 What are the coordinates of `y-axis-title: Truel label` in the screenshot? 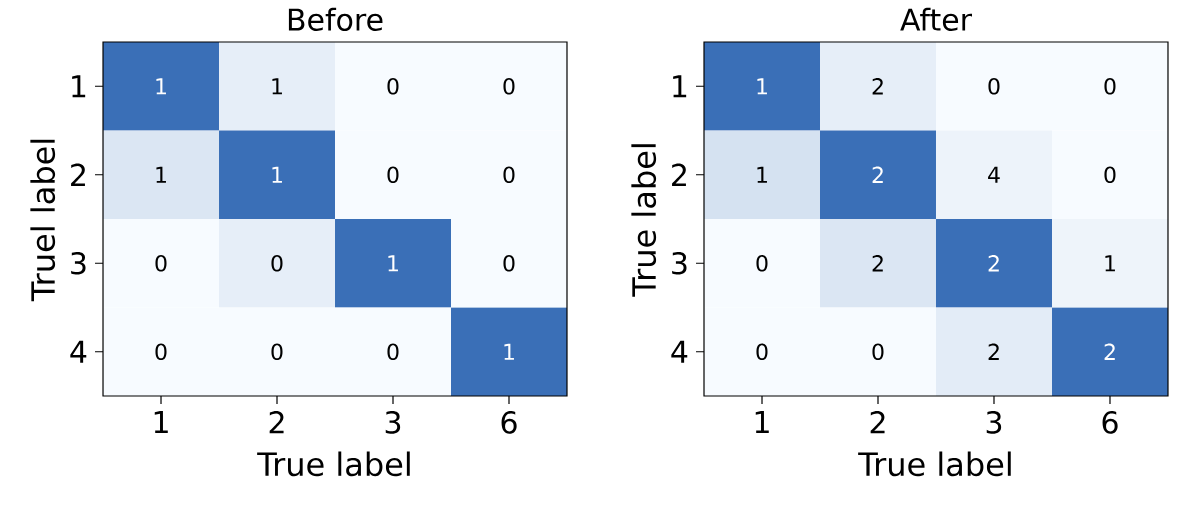 It's located at (43, 220).